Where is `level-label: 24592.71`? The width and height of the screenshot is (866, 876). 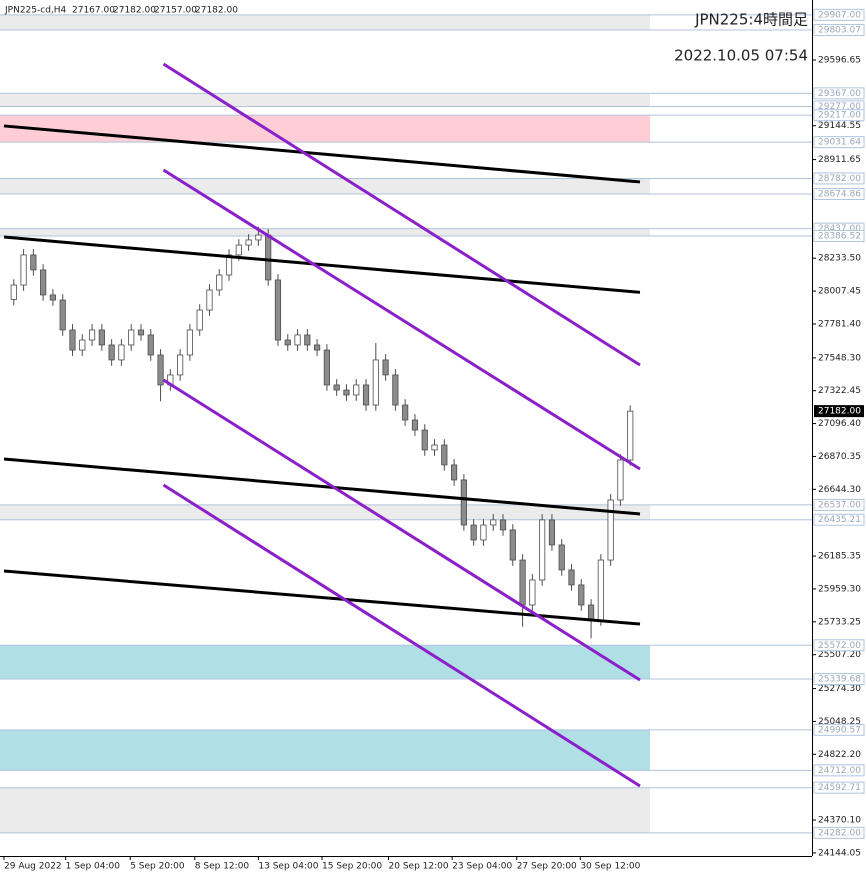 level-label: 24592.71 is located at coordinates (839, 788).